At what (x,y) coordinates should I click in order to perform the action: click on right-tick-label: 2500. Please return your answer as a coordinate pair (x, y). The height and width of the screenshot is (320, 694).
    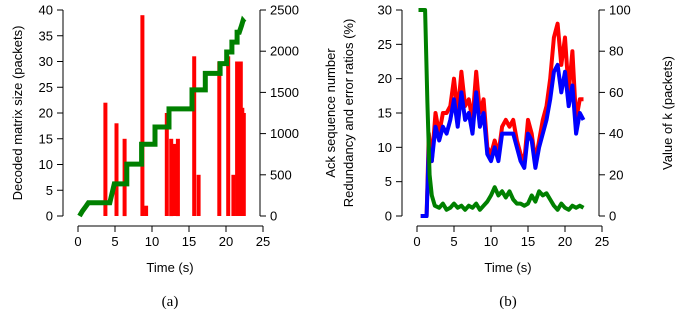
    Looking at the image, I should click on (284, 10).